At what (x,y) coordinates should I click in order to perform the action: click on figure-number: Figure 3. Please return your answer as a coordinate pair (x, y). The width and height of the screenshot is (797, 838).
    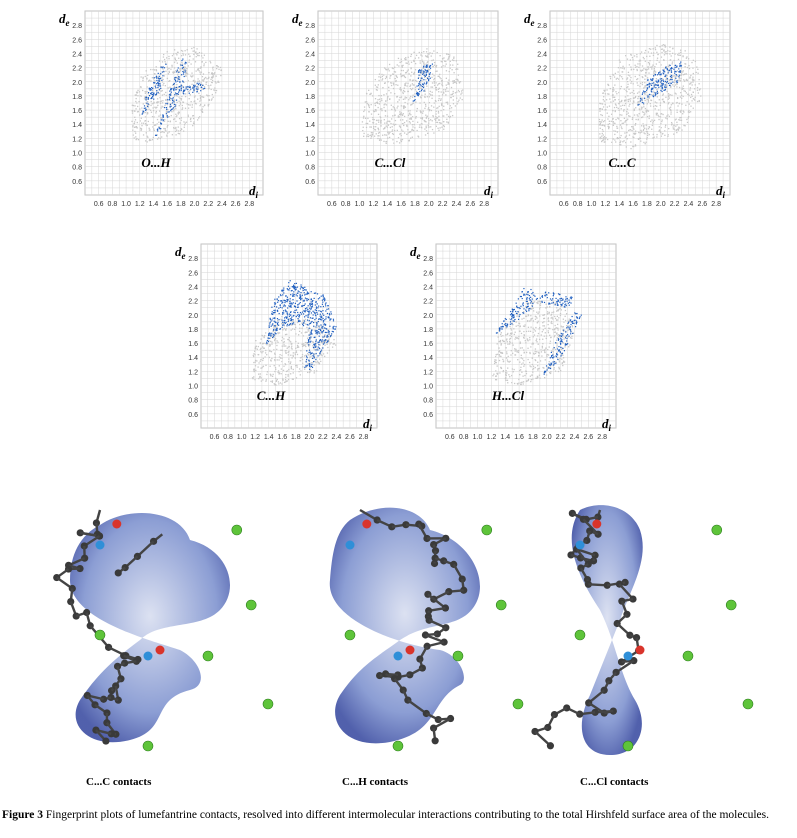
    Looking at the image, I should click on (22, 815).